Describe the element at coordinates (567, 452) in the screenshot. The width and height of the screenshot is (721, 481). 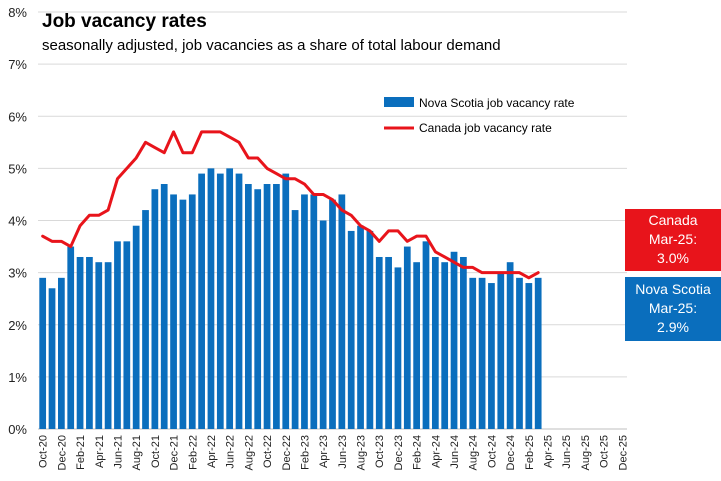
I see `x-tick-label: Jun-25` at that location.